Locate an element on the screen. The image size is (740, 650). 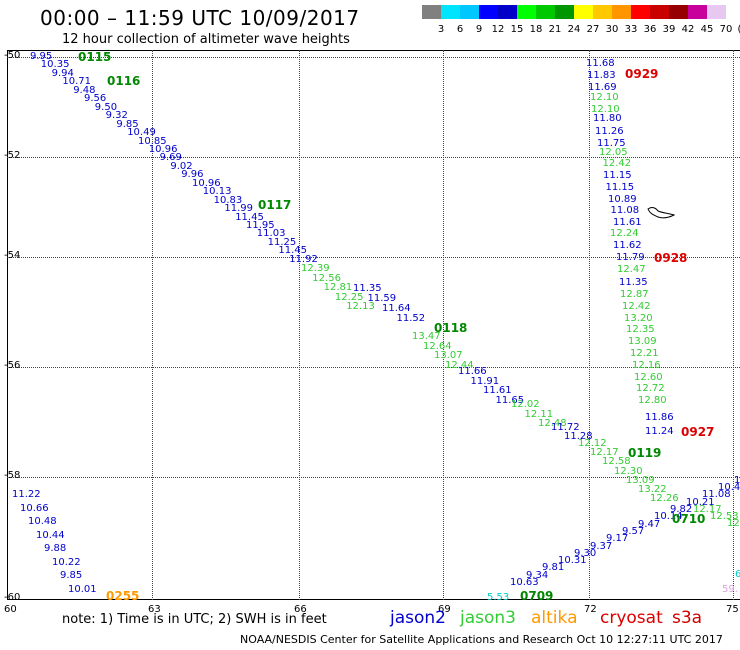
wave-height-value: 12.56 is located at coordinates (326, 278).